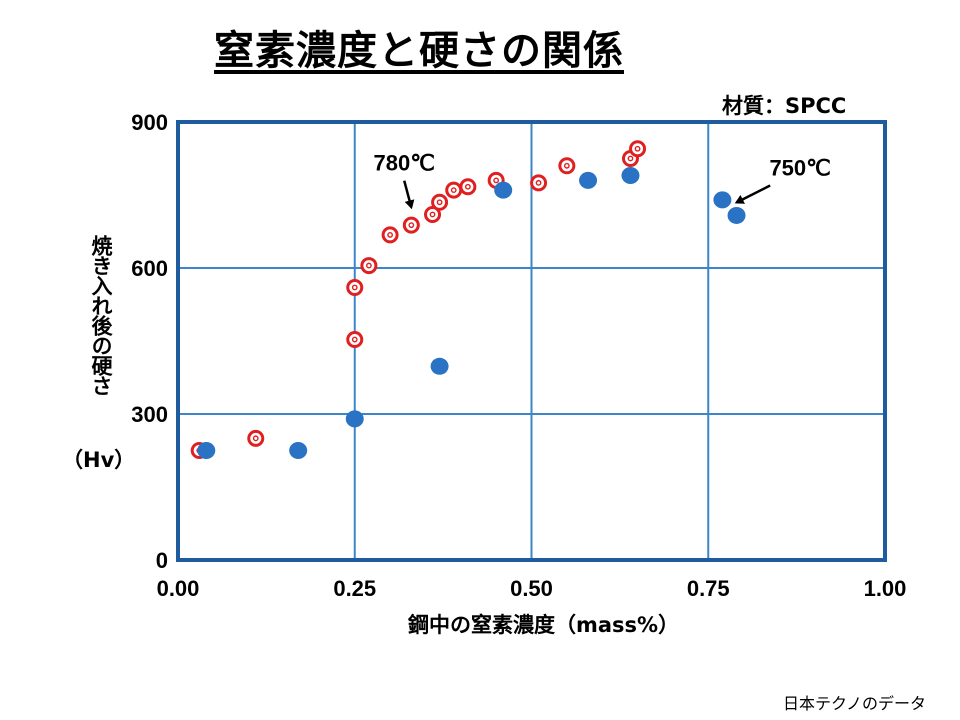  What do you see at coordinates (178, 588) in the screenshot?
I see `x-tick-label: 0.00` at bounding box center [178, 588].